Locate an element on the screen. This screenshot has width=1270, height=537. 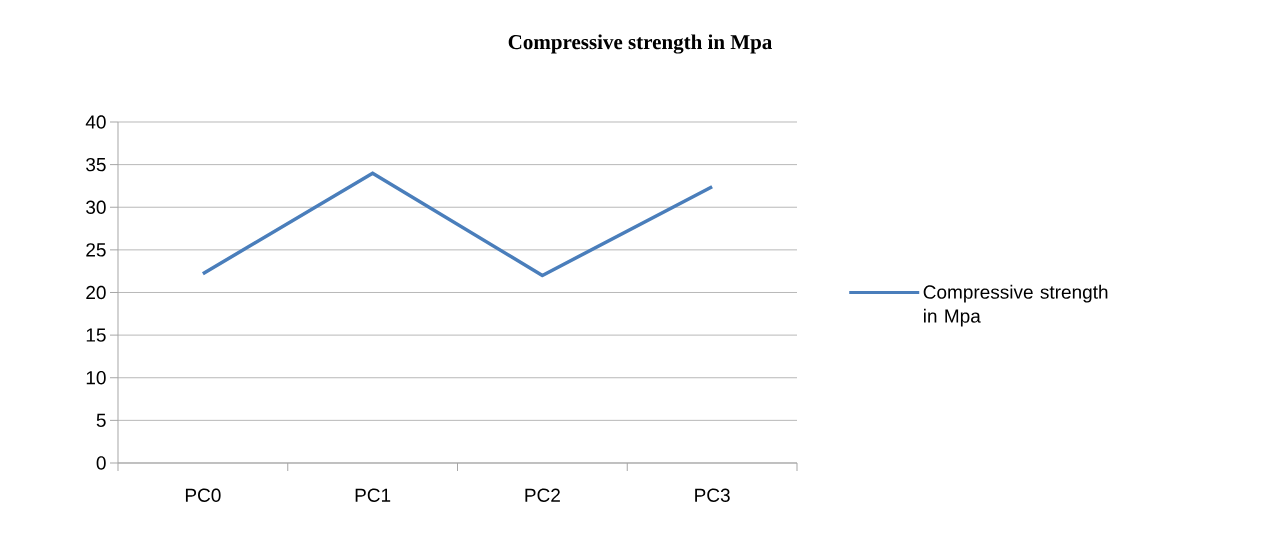
y-tick-label: 25 is located at coordinates (96, 250).